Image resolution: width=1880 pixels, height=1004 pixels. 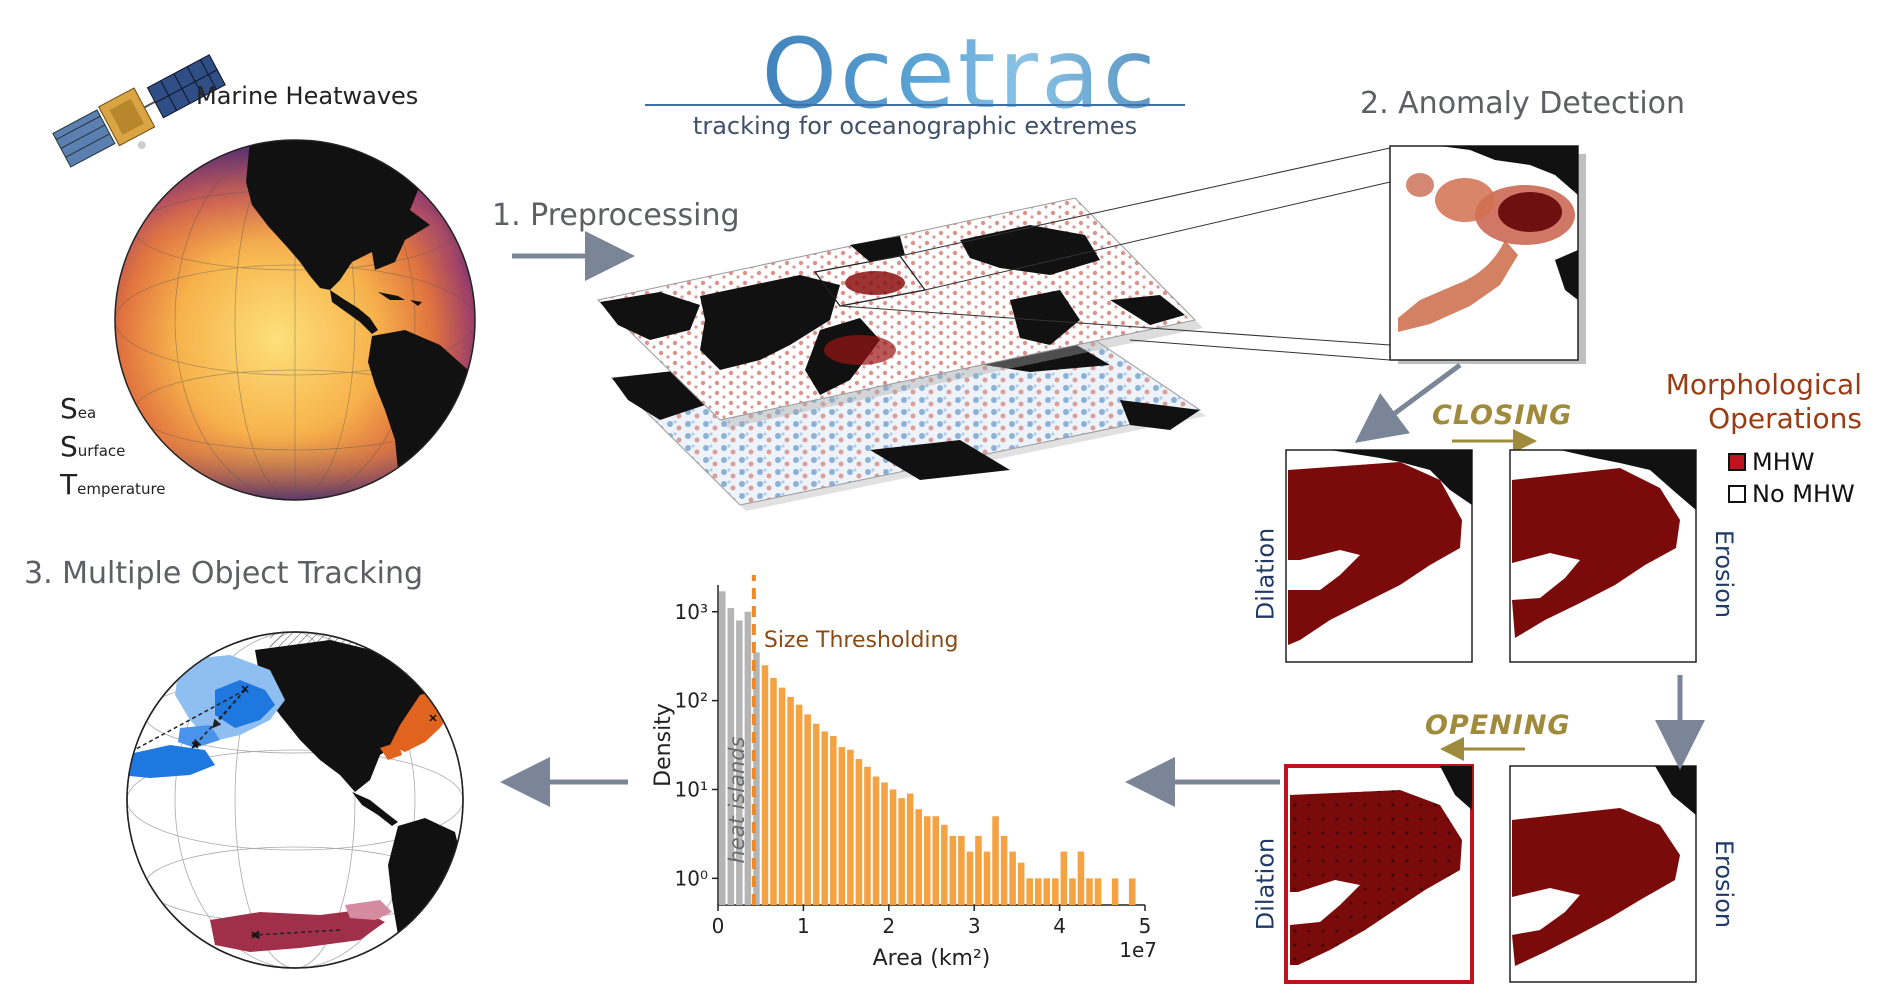 What do you see at coordinates (960, 74) in the screenshot?
I see `app-title: Ocetrac` at bounding box center [960, 74].